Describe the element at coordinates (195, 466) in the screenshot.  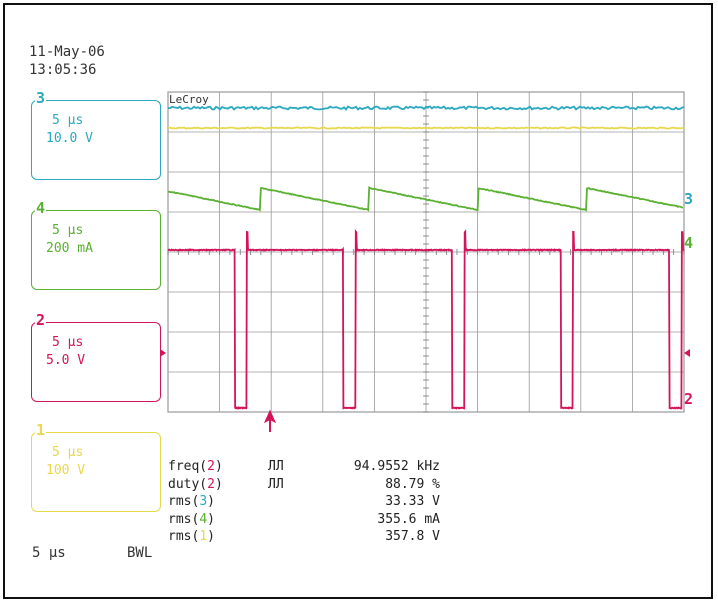
I see `measurement-label: freq(2)` at that location.